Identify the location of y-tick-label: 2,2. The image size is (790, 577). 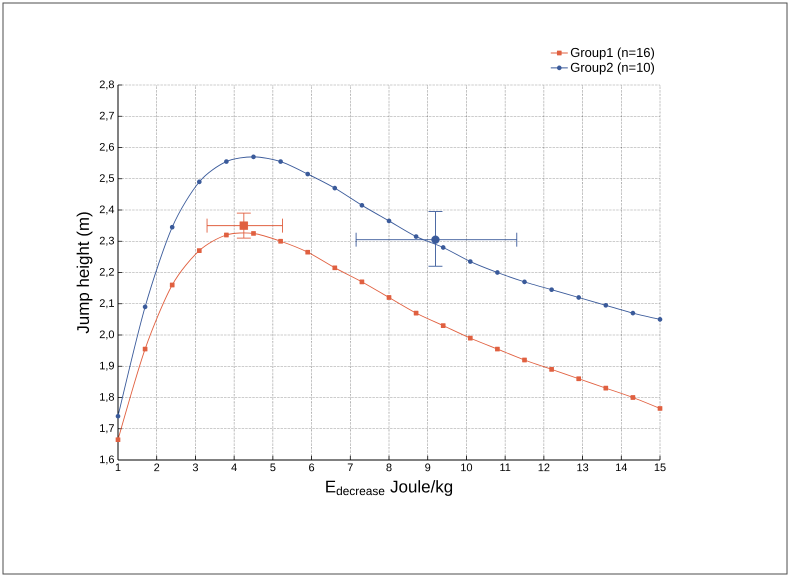
(107, 273).